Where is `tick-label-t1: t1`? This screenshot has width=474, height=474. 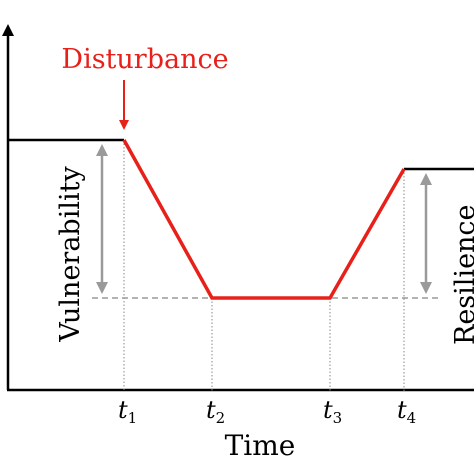
tick-label-t1: t1 is located at coordinates (127, 411).